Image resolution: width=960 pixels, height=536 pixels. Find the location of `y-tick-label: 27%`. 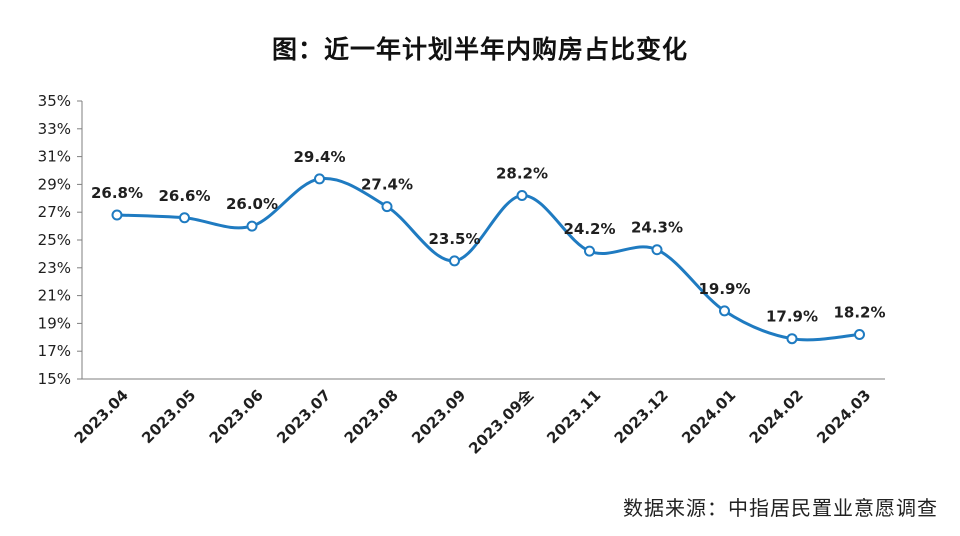

y-tick-label: 27% is located at coordinates (54, 212).